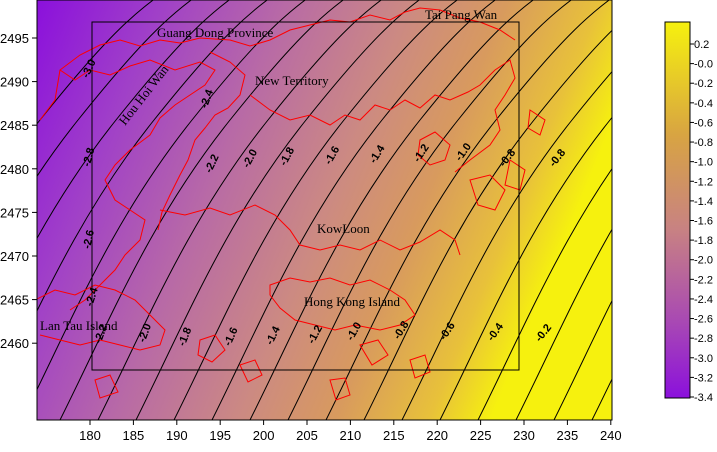 The image size is (717, 452). What do you see at coordinates (177, 435) in the screenshot?
I see `x-tick-label: 190` at bounding box center [177, 435].